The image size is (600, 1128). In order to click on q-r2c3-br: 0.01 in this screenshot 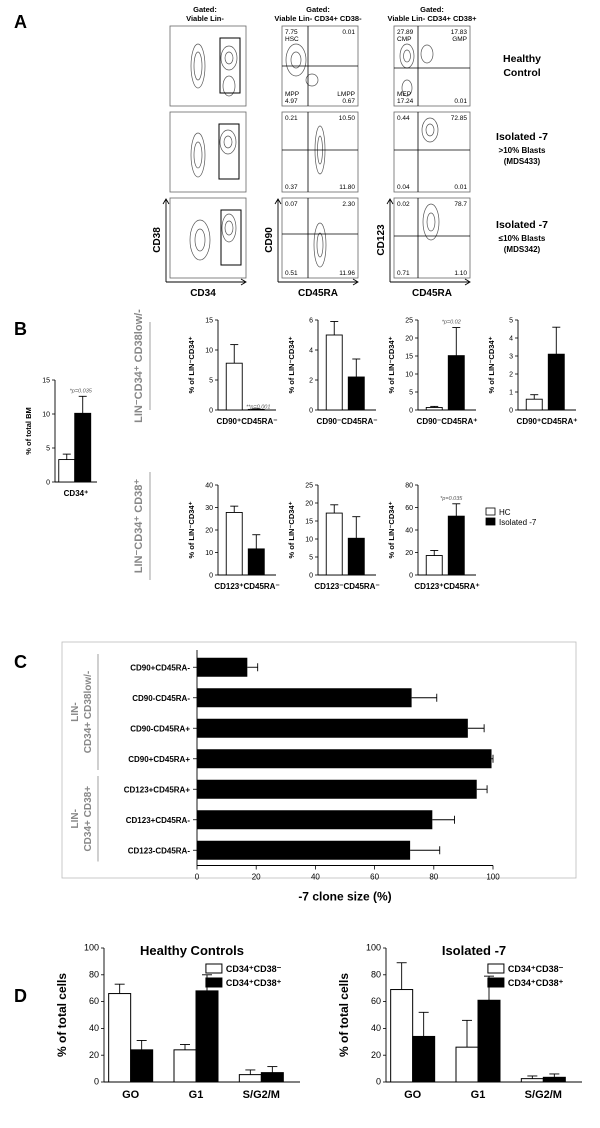, I will do `click(460, 187)`.